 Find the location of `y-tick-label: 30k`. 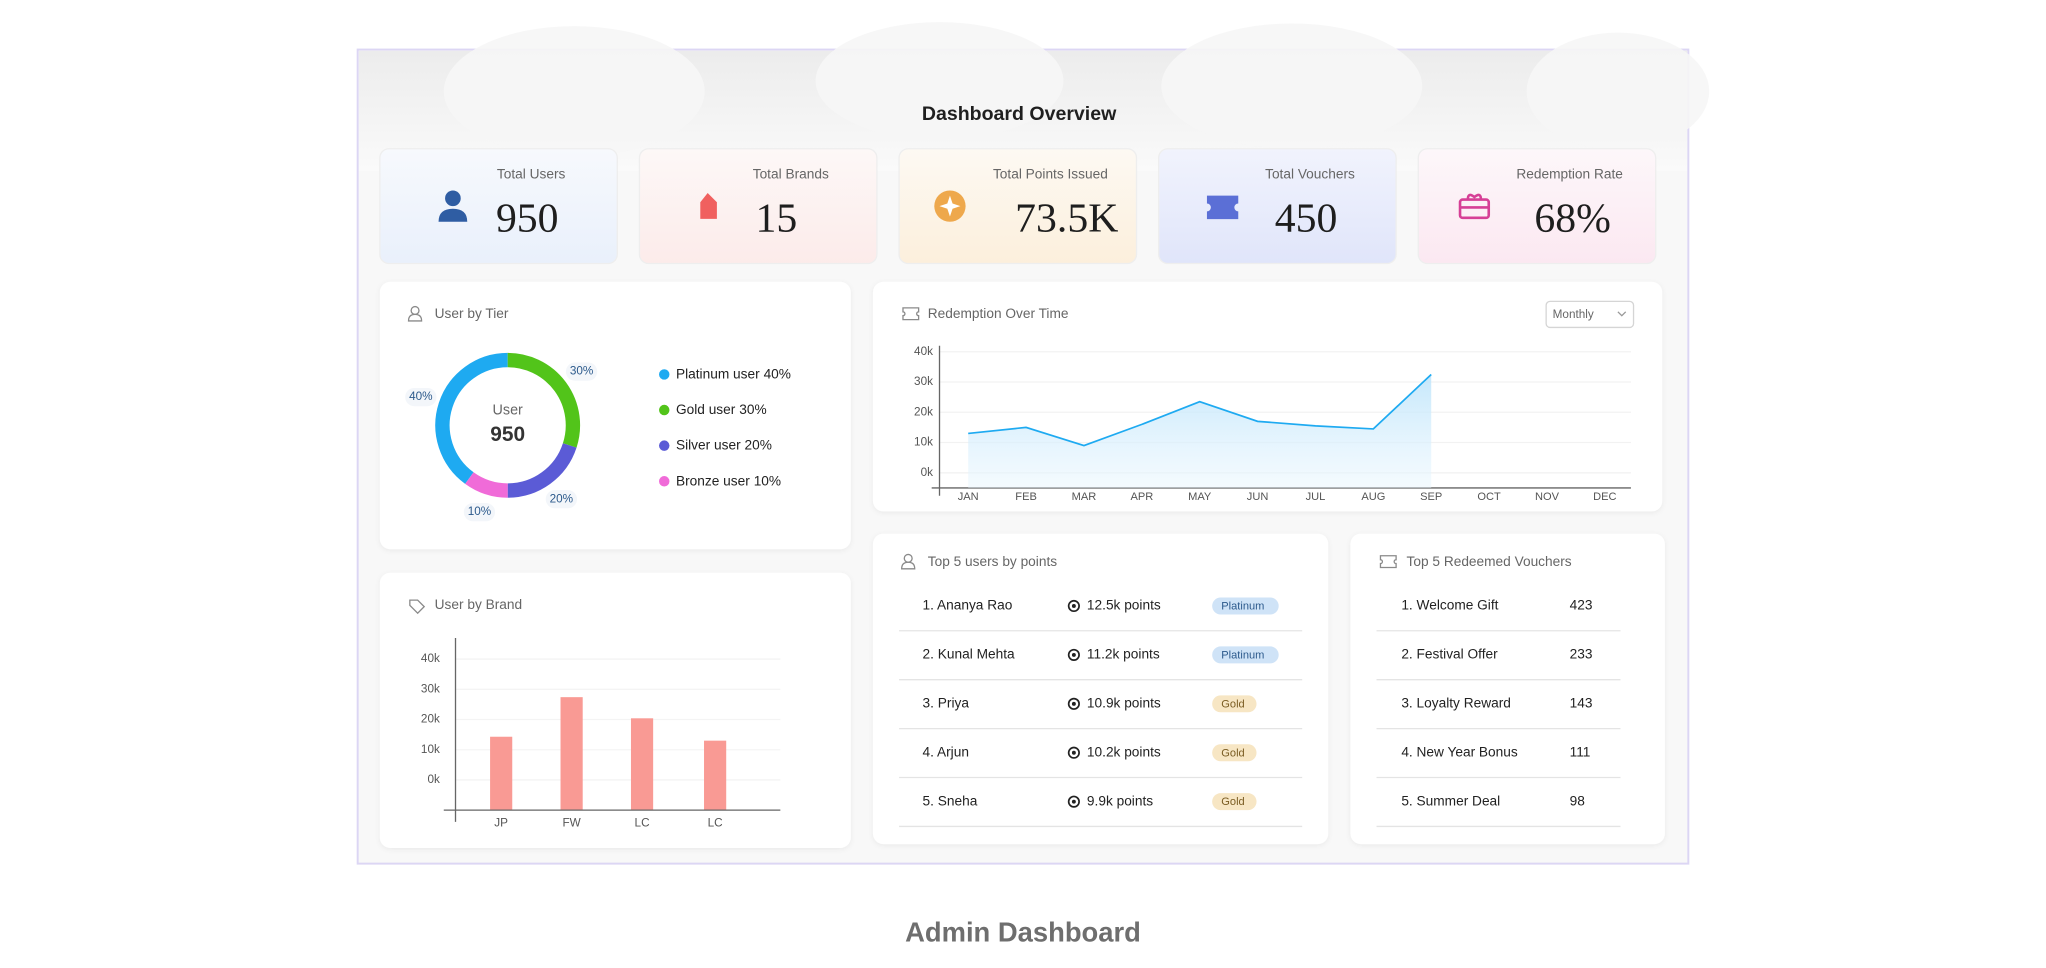

y-tick-label: 30k is located at coordinates (430, 688).